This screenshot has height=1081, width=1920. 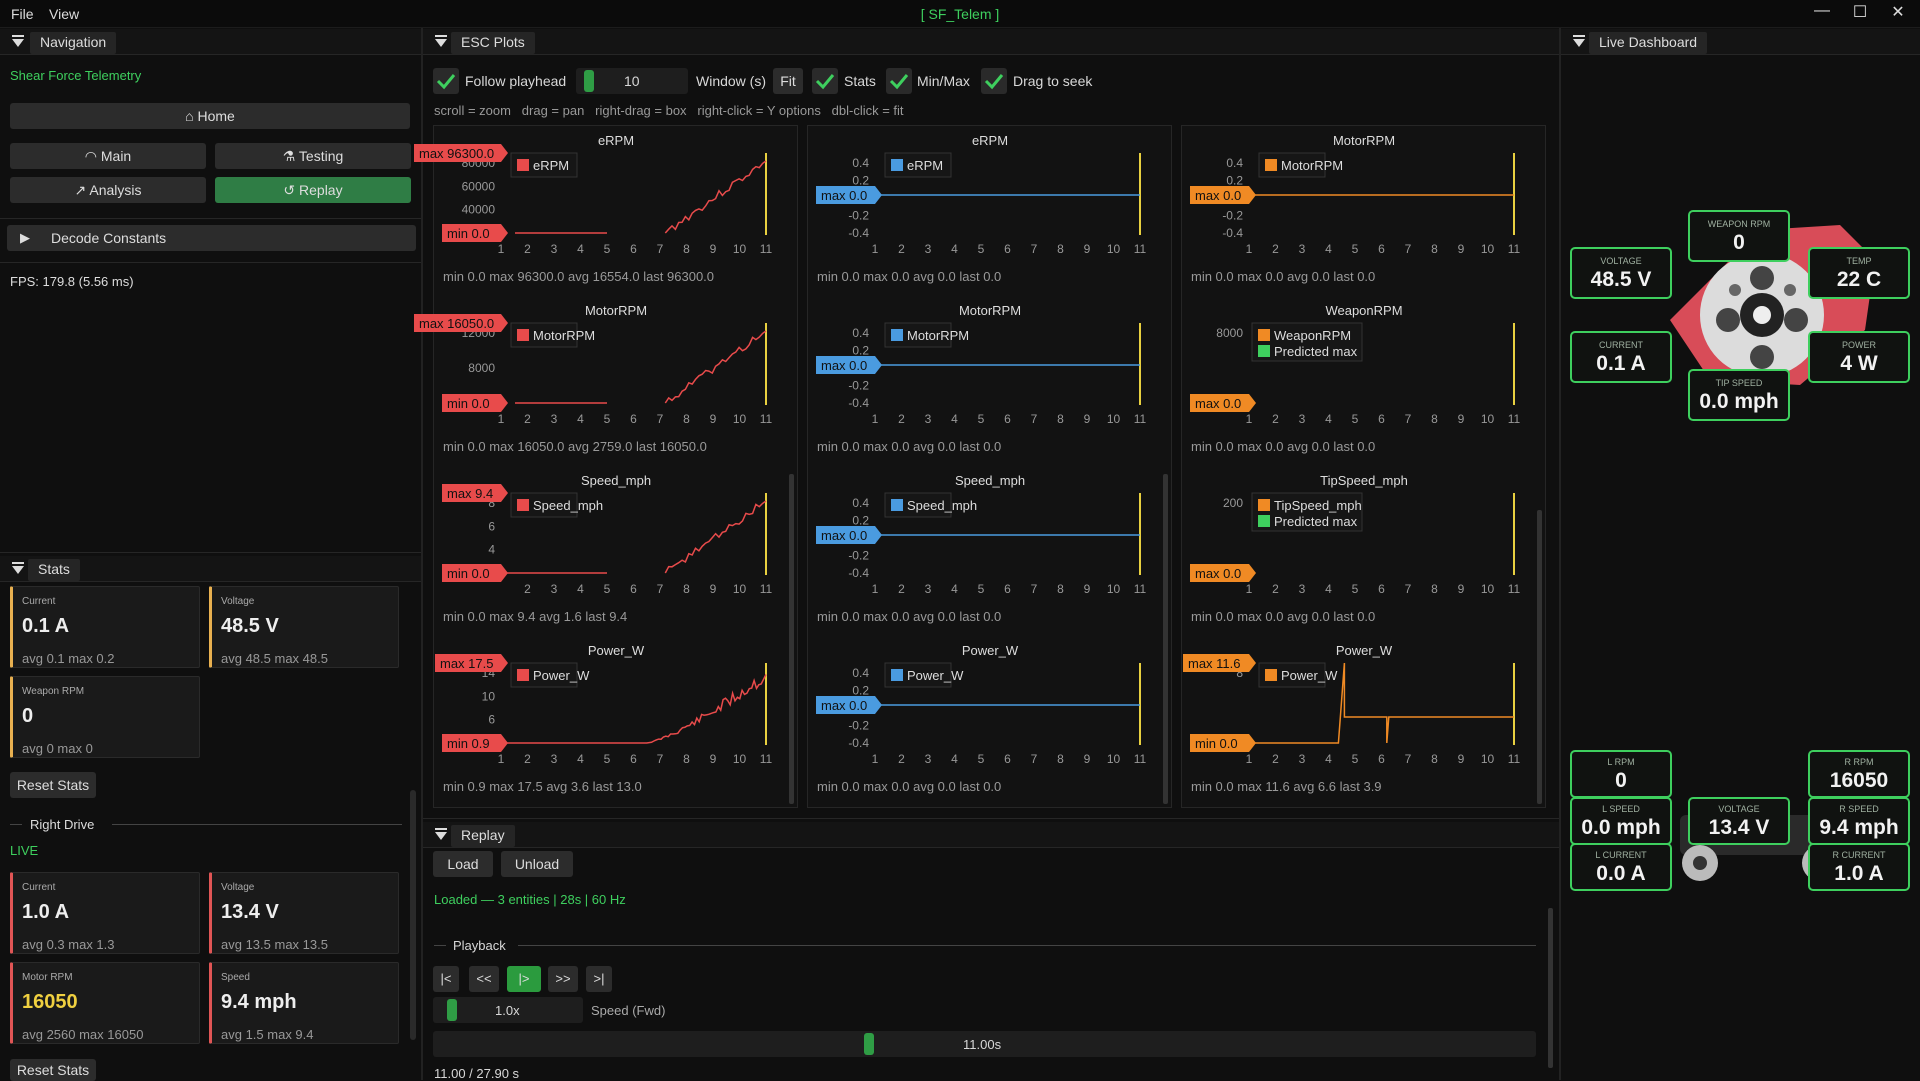 What do you see at coordinates (825, 81) in the screenshot?
I see `stats-checkbox` at bounding box center [825, 81].